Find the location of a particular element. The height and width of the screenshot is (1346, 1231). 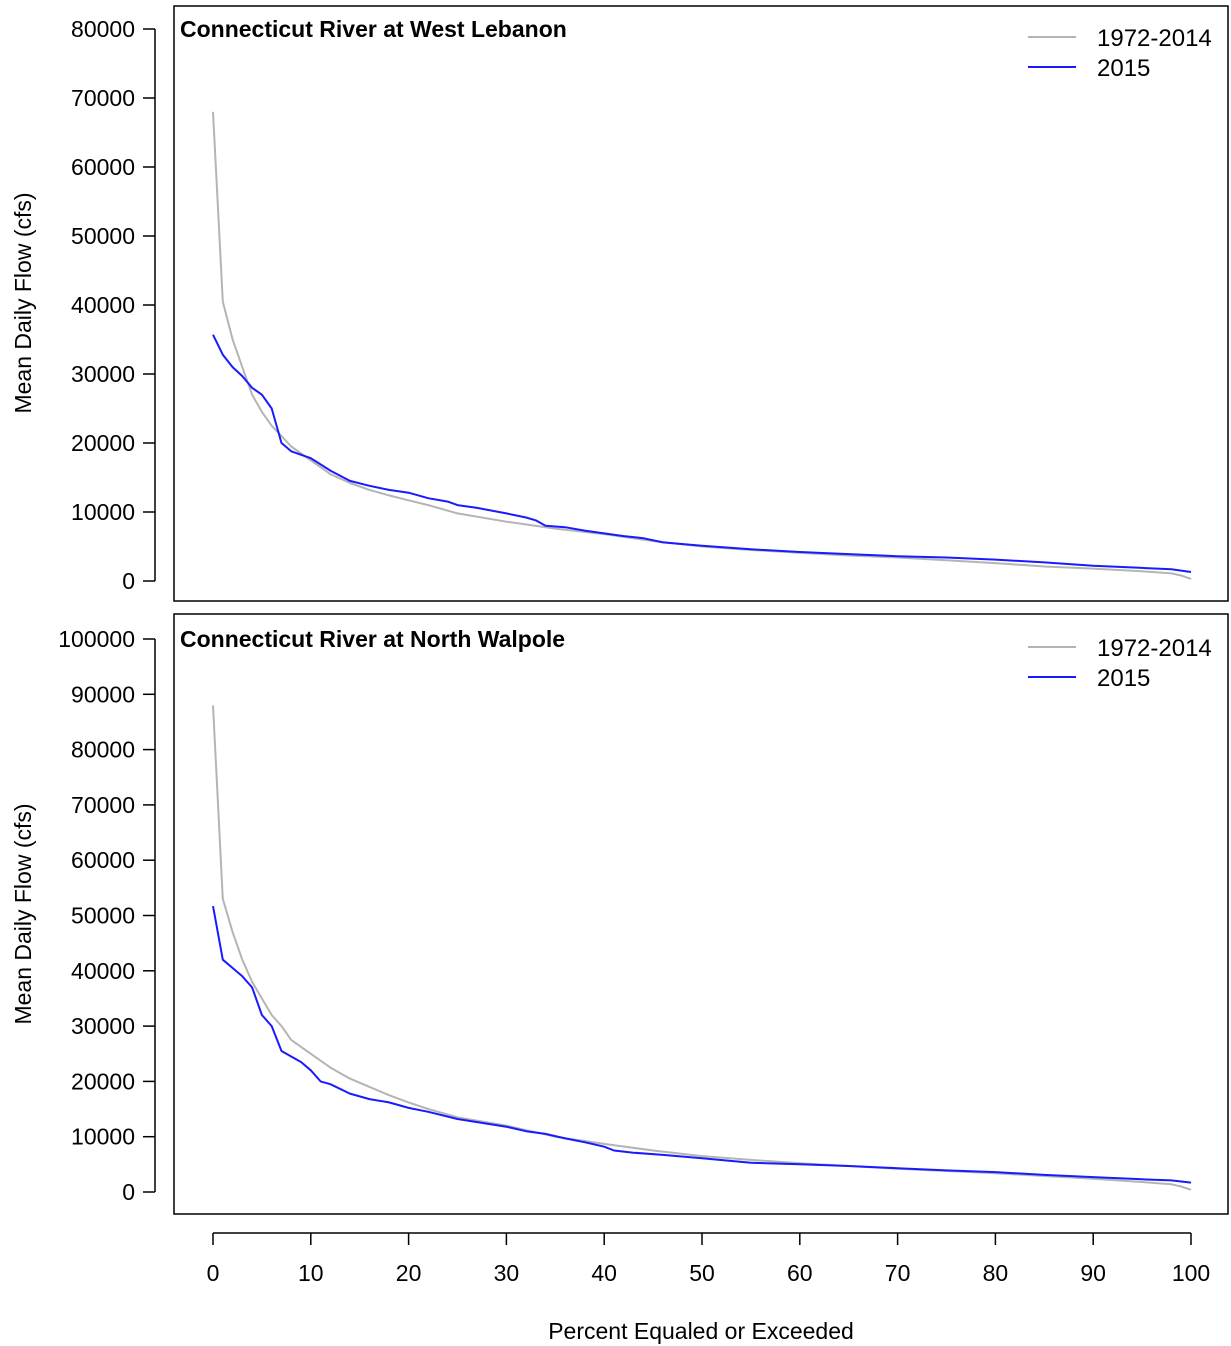

x-tick-label: 0 is located at coordinates (213, 1273).